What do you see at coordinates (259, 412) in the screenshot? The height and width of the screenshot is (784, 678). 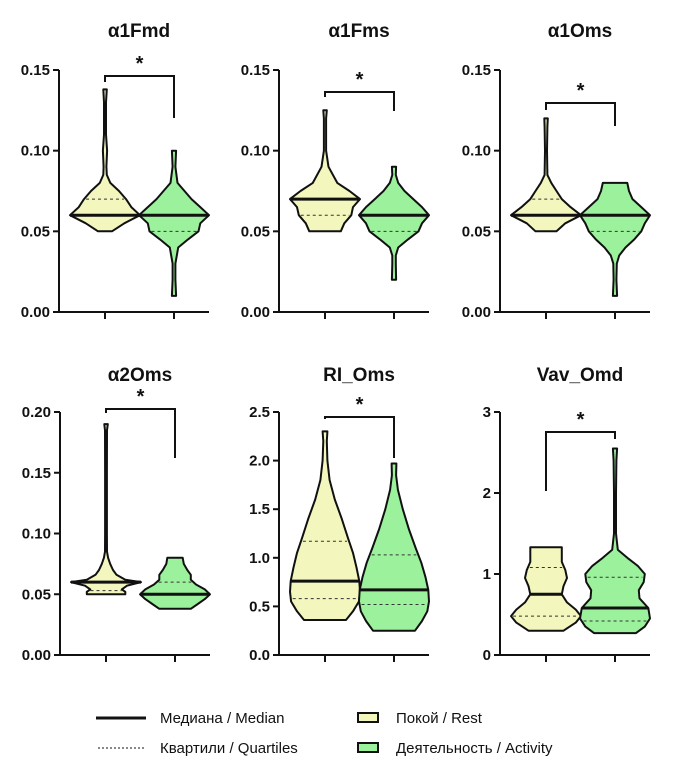 I see `y-tick-label: 2.5` at bounding box center [259, 412].